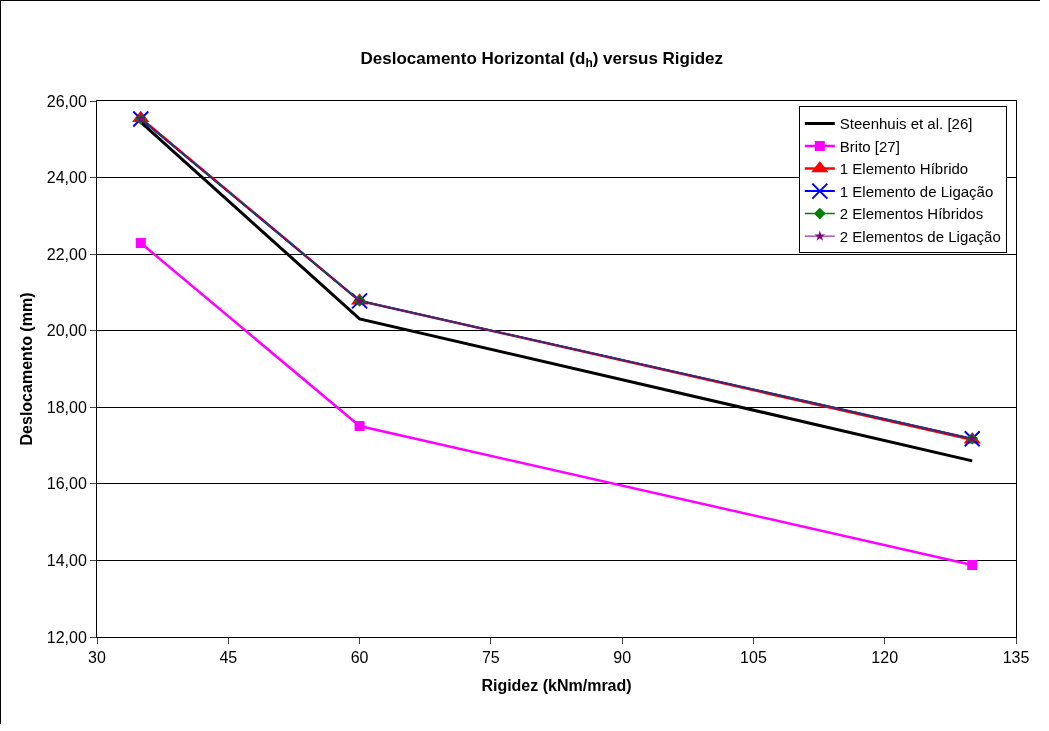  Describe the element at coordinates (66, 101) in the screenshot. I see `y-tick-label: 26,00` at that location.